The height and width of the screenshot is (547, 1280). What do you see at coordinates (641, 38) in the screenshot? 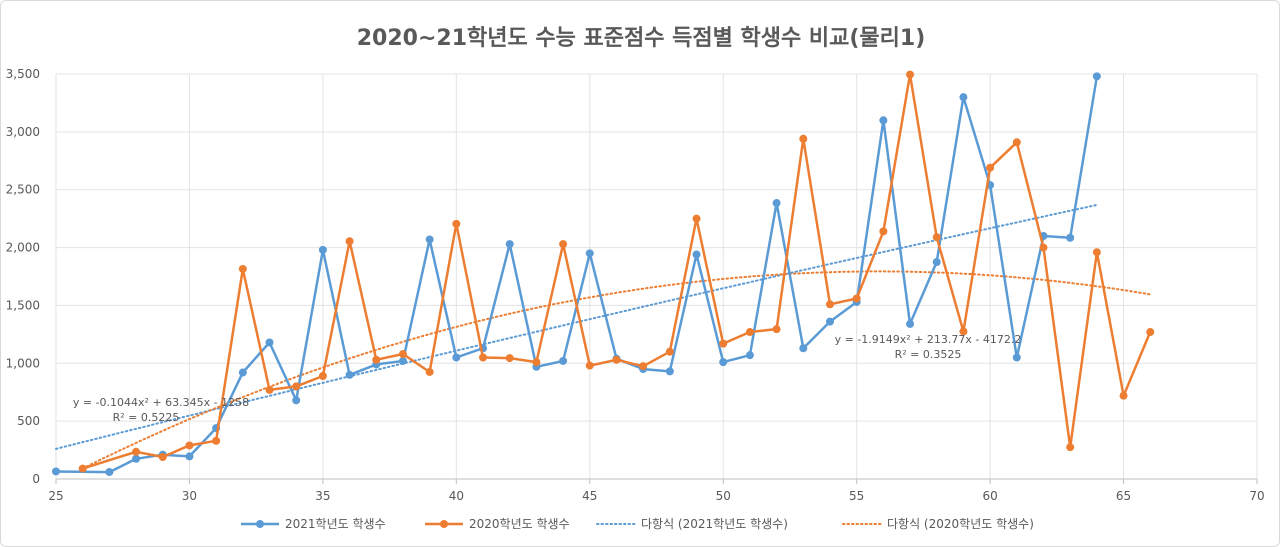
I see `chart-title: 2020~21학년도 수능 표준점수 득점별 학생수 비교(물리1)` at bounding box center [641, 38].